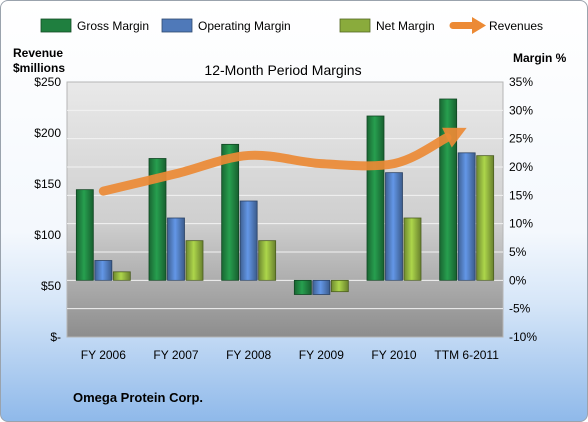 The width and height of the screenshot is (588, 422). Describe the element at coordinates (479, 25) in the screenshot. I see `legend-swatch-arrow` at that location.